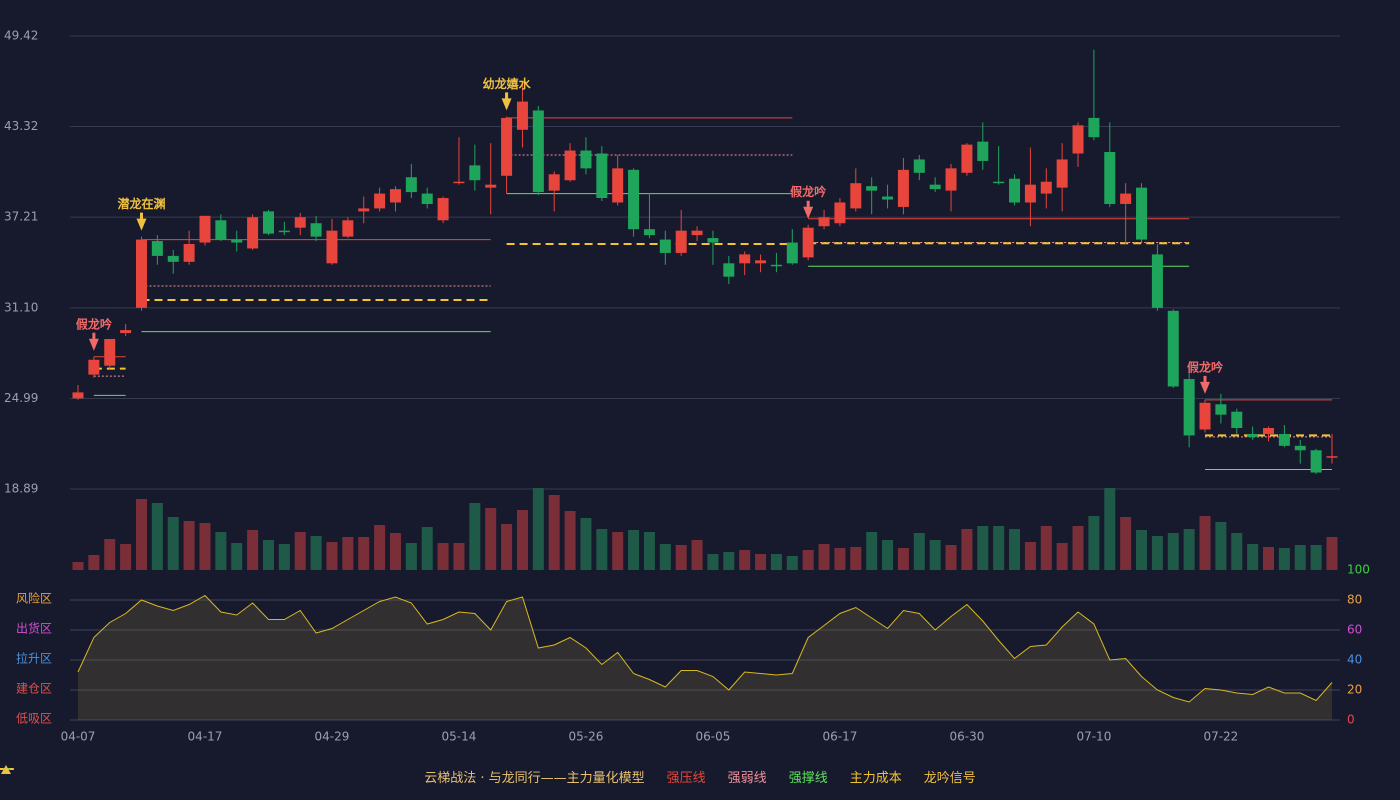 The width and height of the screenshot is (1400, 800). What do you see at coordinates (700, 776) in the screenshot?
I see `legend: 云梯战法 · 与龙同行——主力量化模型 强压线 强弱线 强撑线 主力成本 龙吟信号` at bounding box center [700, 776].